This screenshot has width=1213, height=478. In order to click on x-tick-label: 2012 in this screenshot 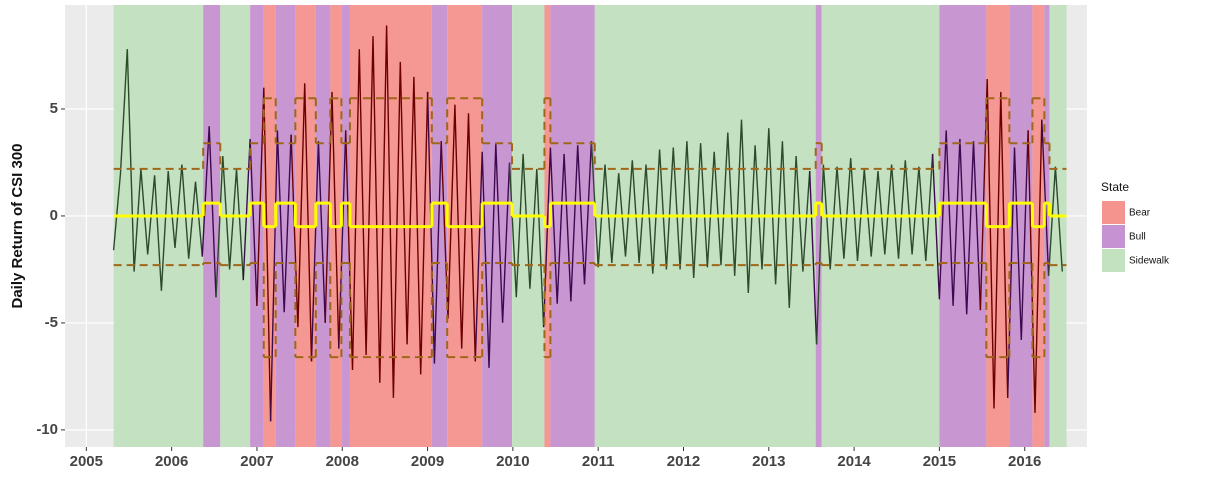, I will do `click(683, 461)`.